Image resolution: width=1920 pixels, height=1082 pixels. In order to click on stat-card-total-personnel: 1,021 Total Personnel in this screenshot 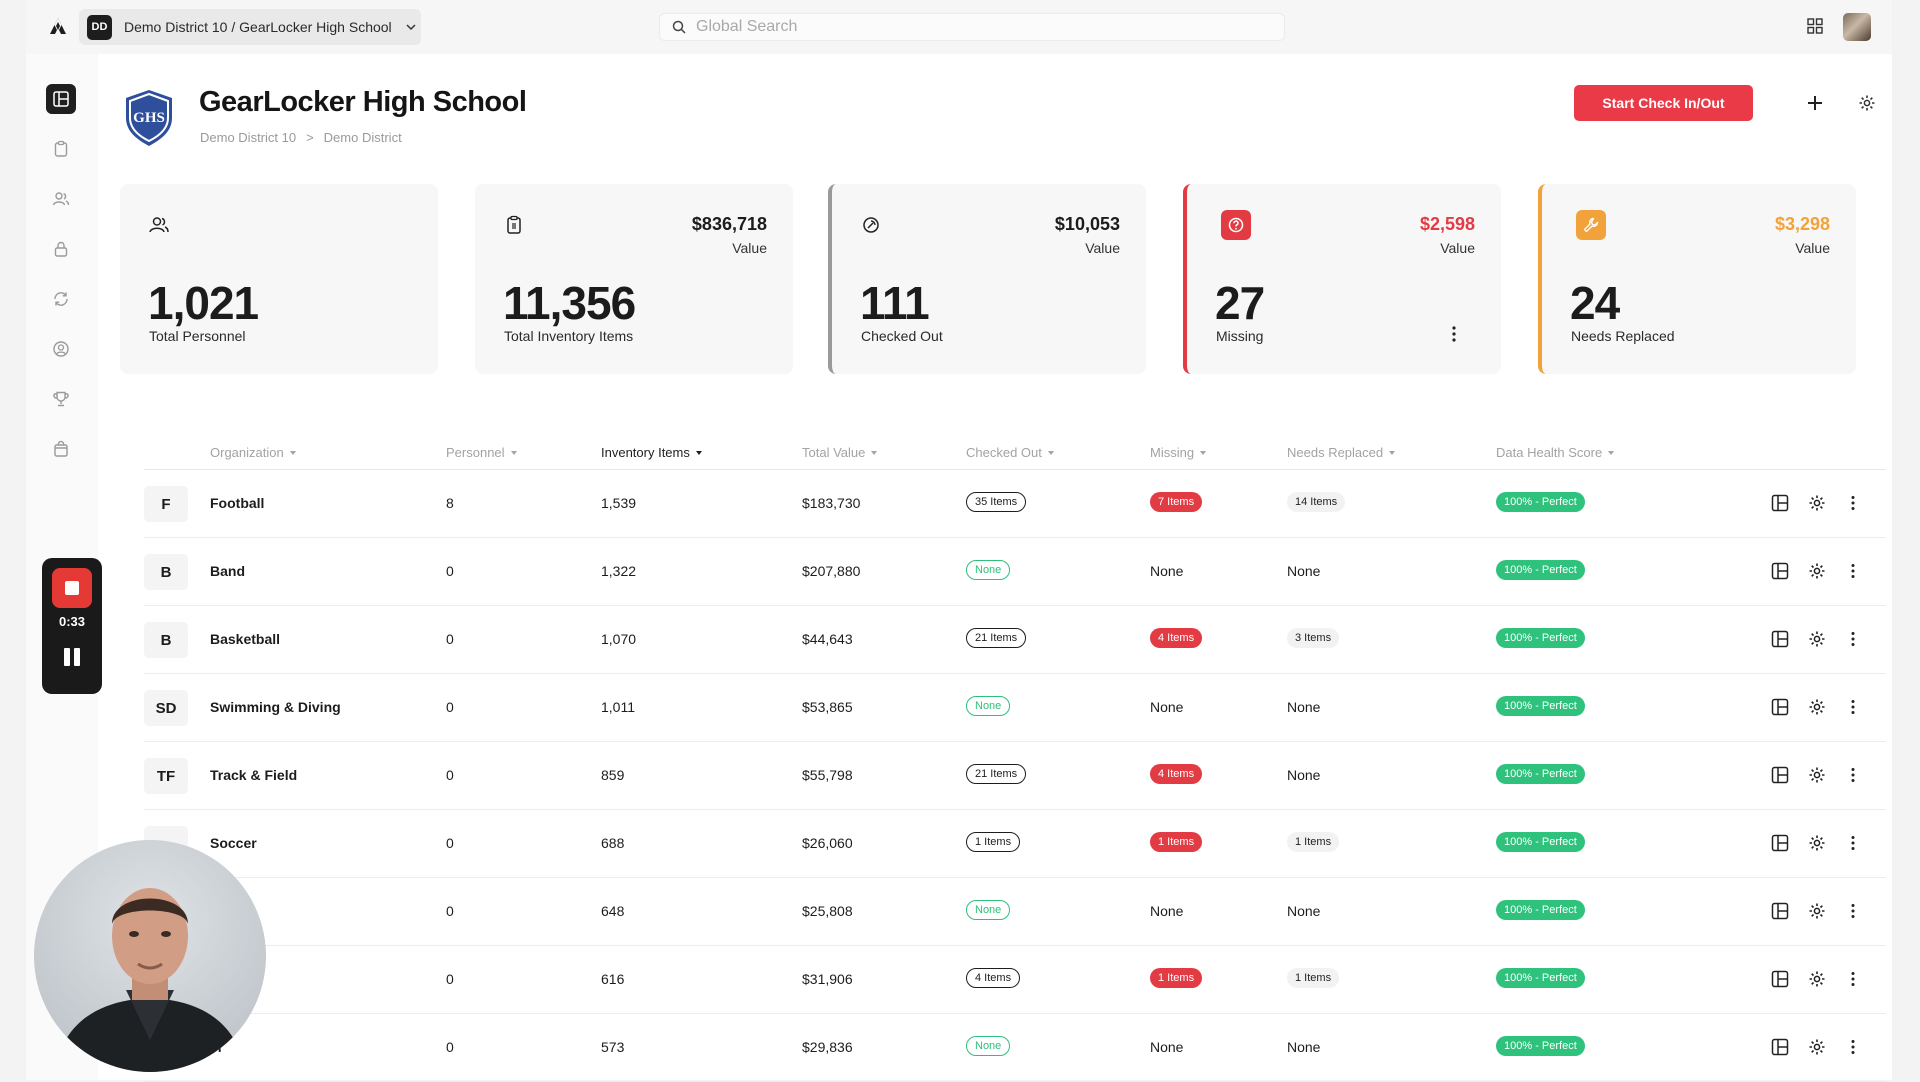, I will do `click(279, 279)`.